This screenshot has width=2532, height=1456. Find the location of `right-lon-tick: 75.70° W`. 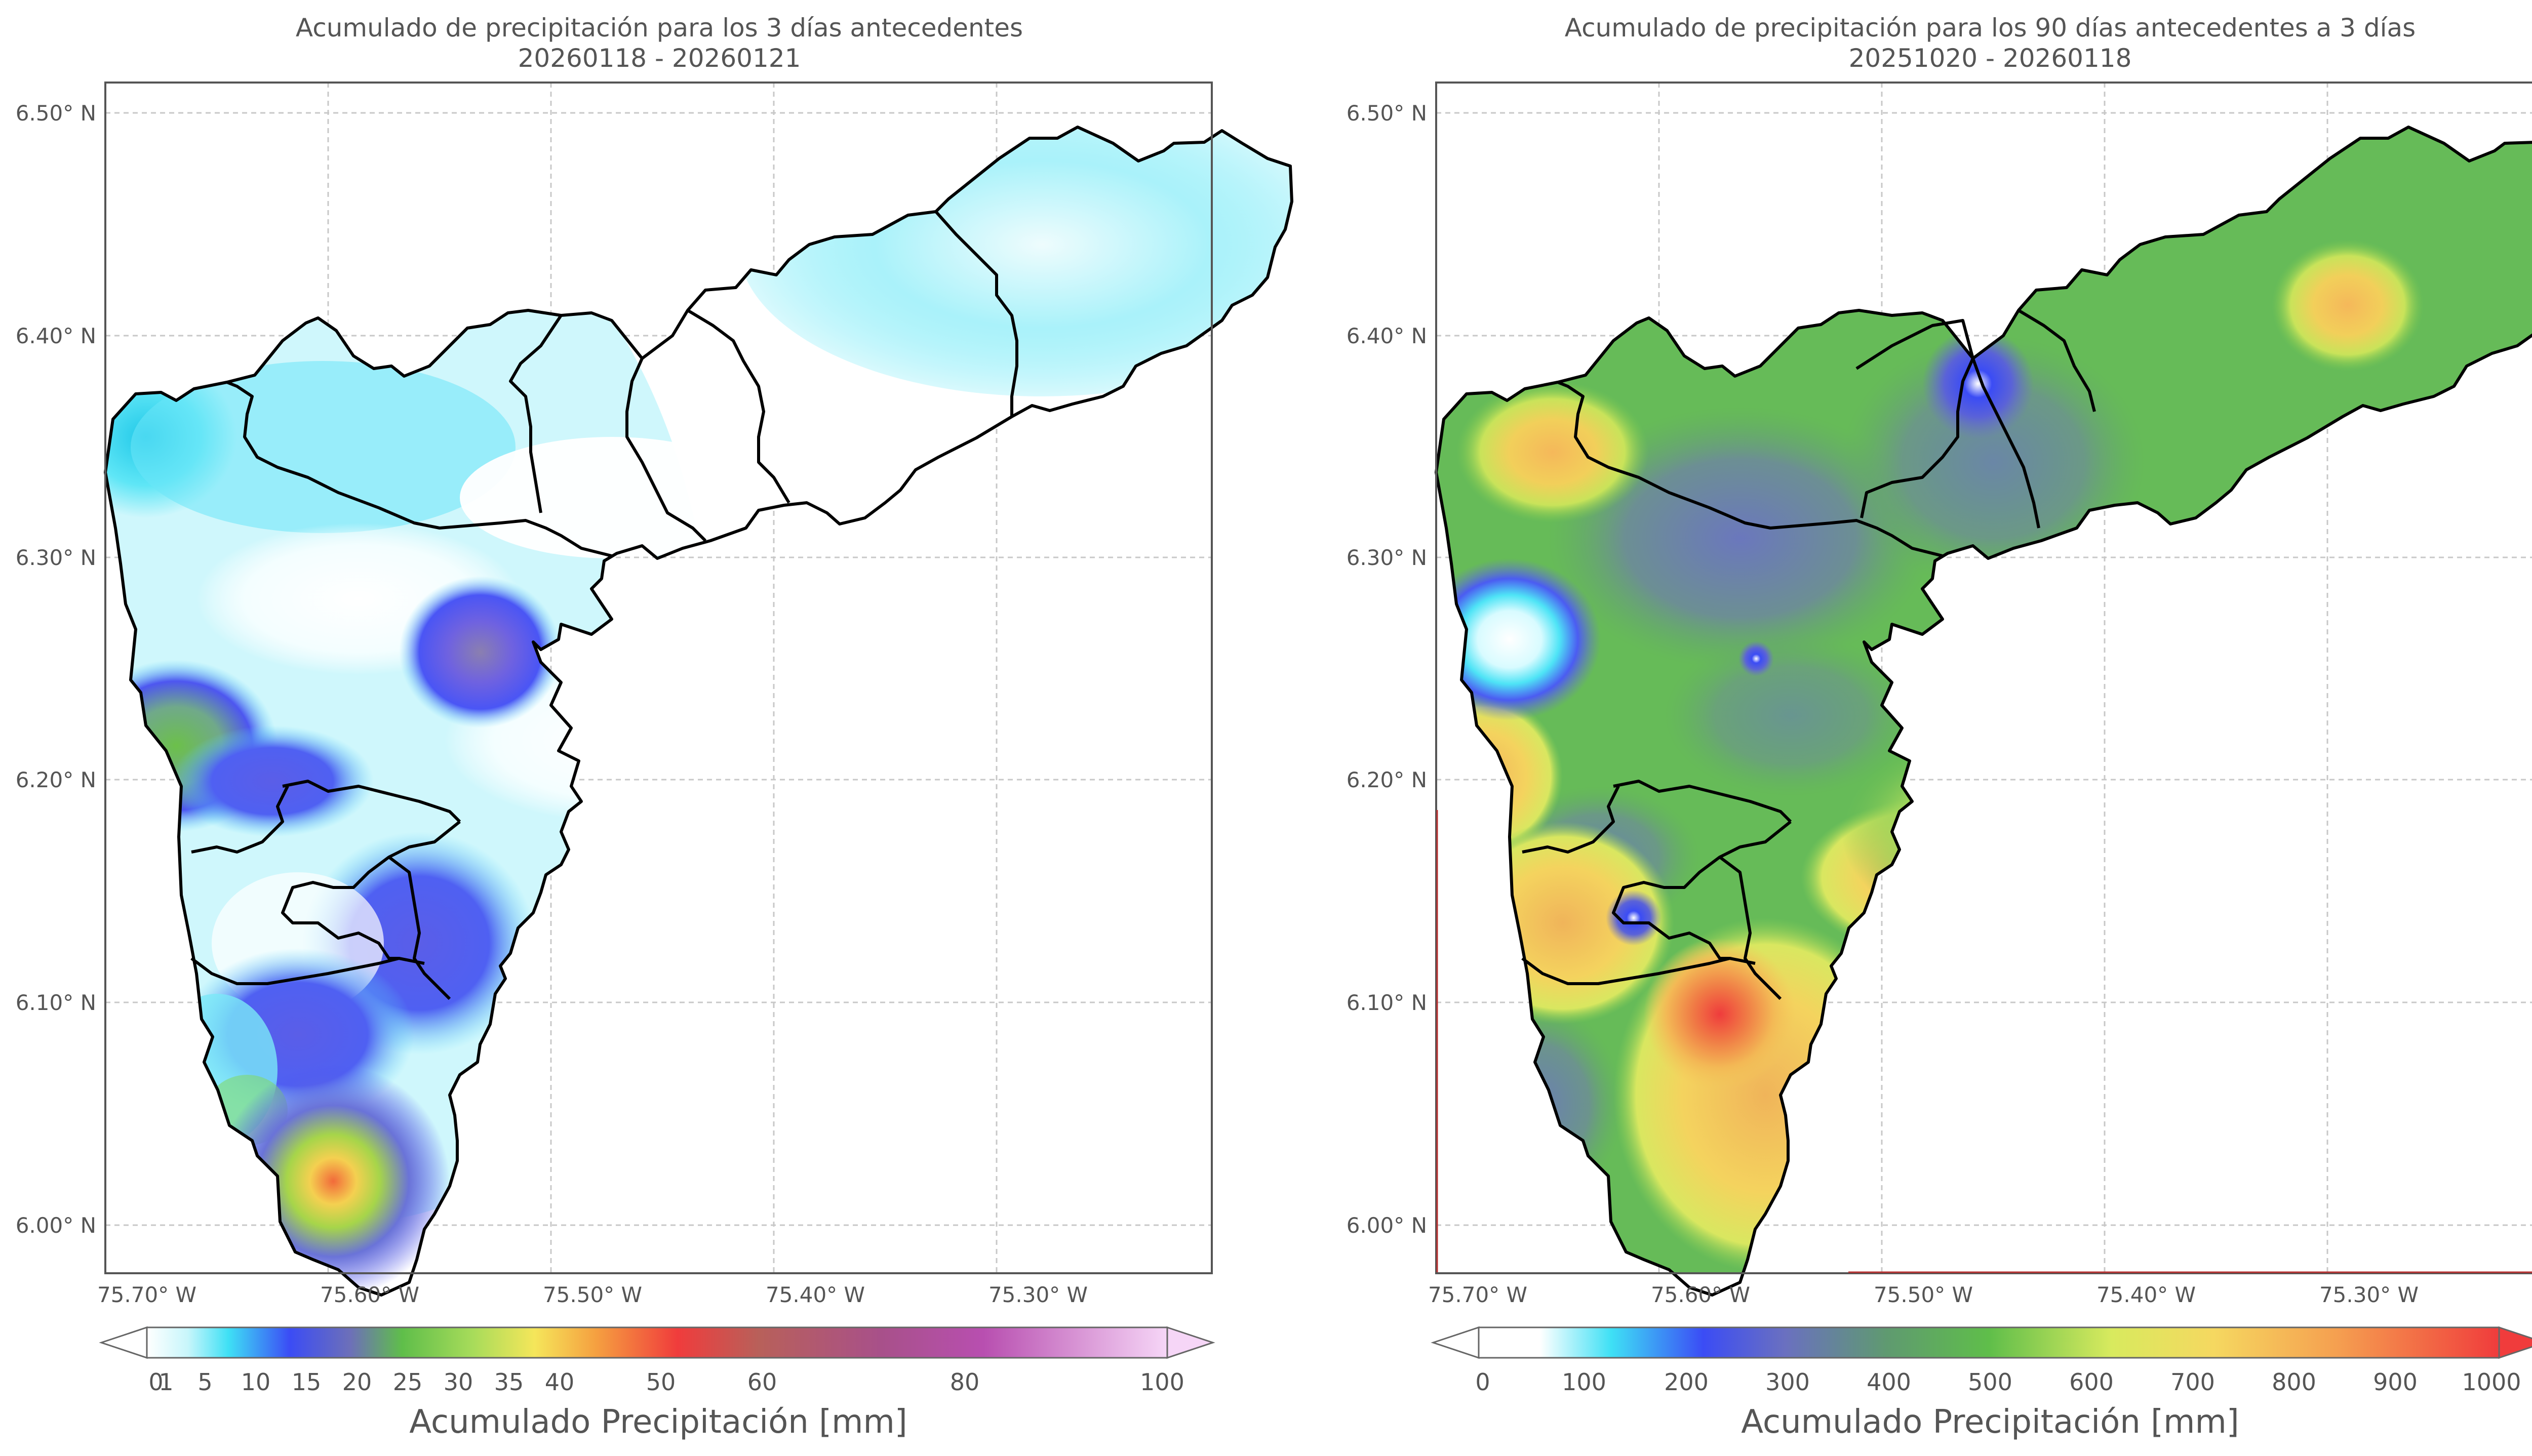

right-lon-tick: 75.70° W is located at coordinates (1477, 1294).